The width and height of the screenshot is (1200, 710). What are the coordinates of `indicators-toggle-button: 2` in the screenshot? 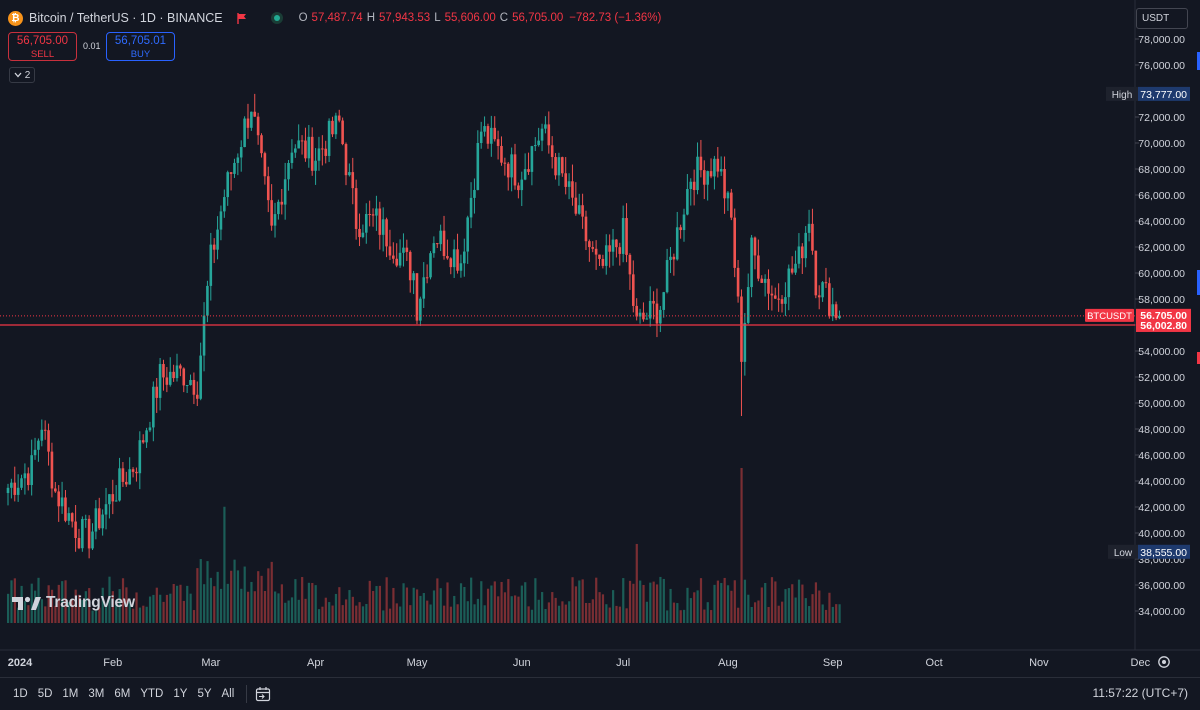 It's located at (22, 75).